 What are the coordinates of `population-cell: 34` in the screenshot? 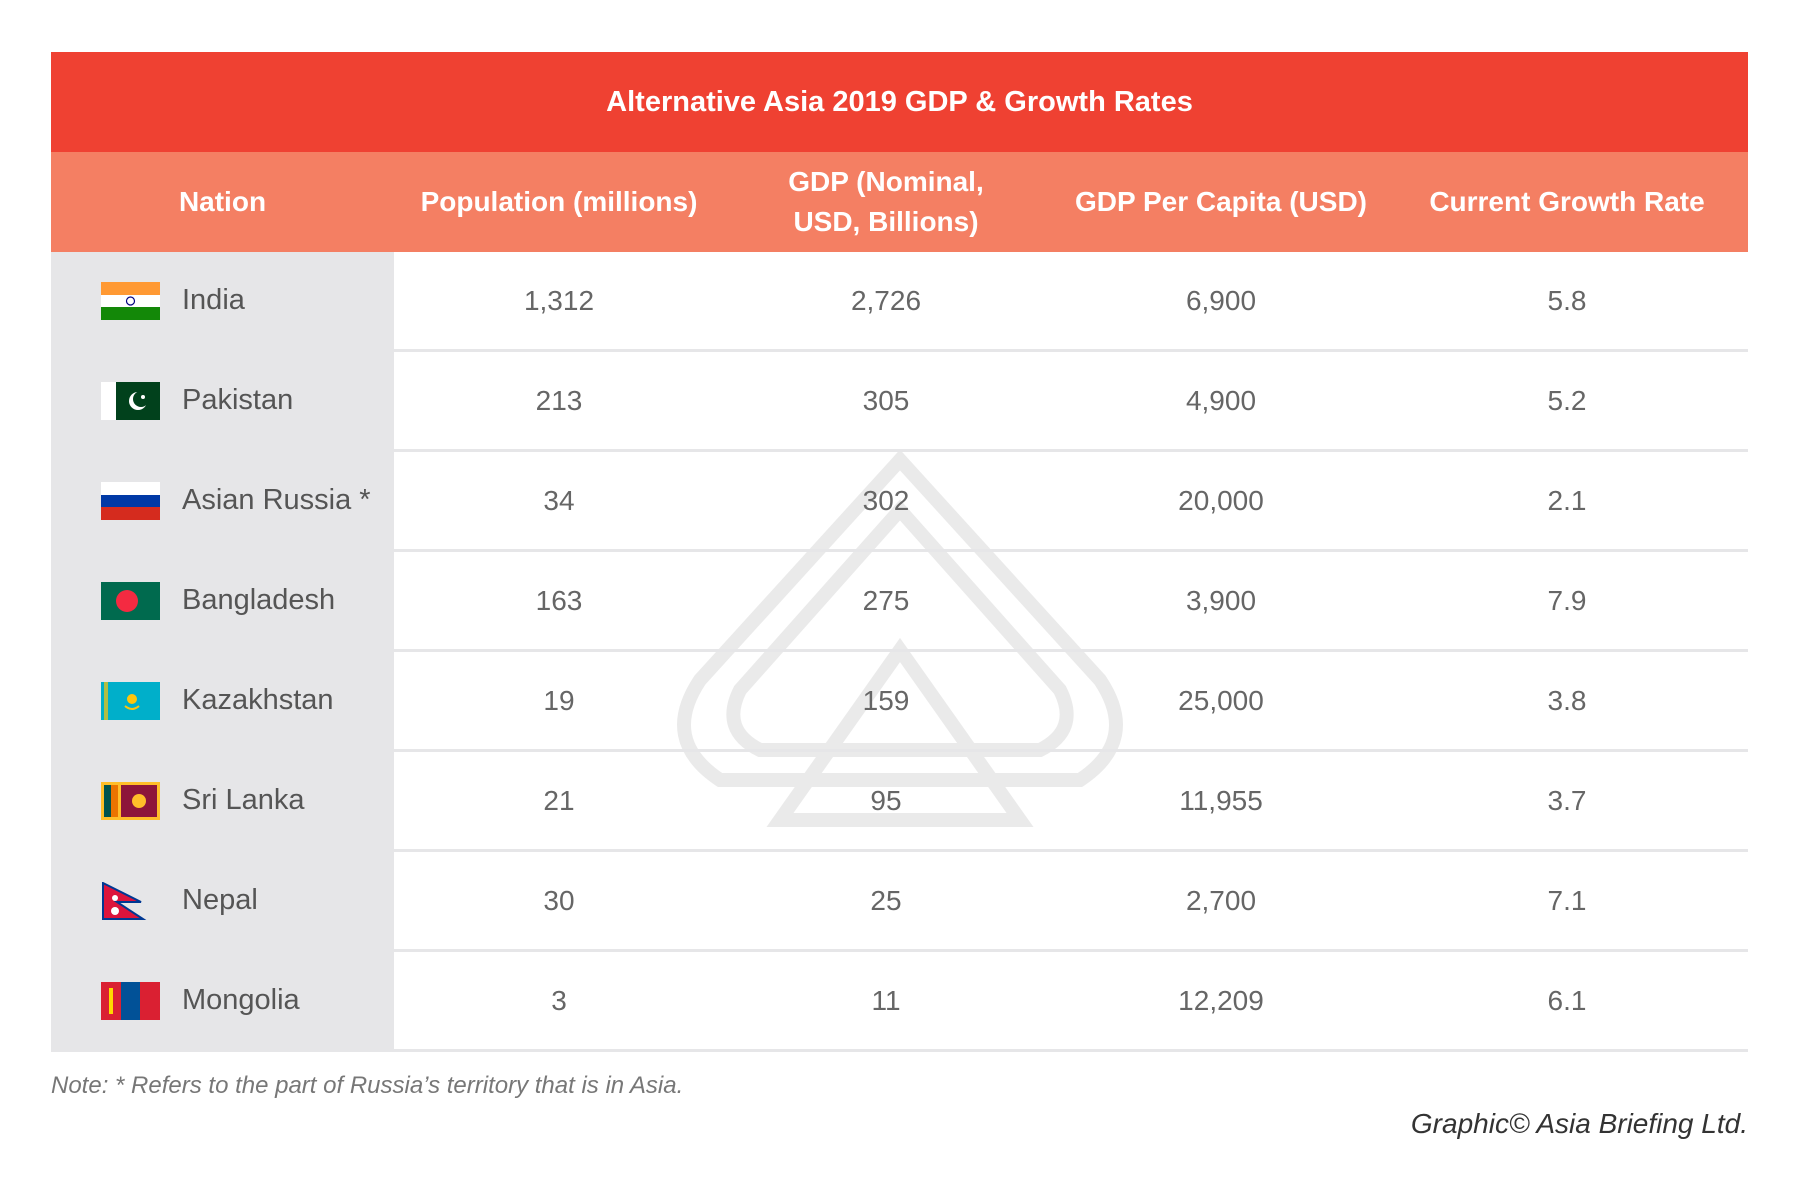 It's located at (559, 500).